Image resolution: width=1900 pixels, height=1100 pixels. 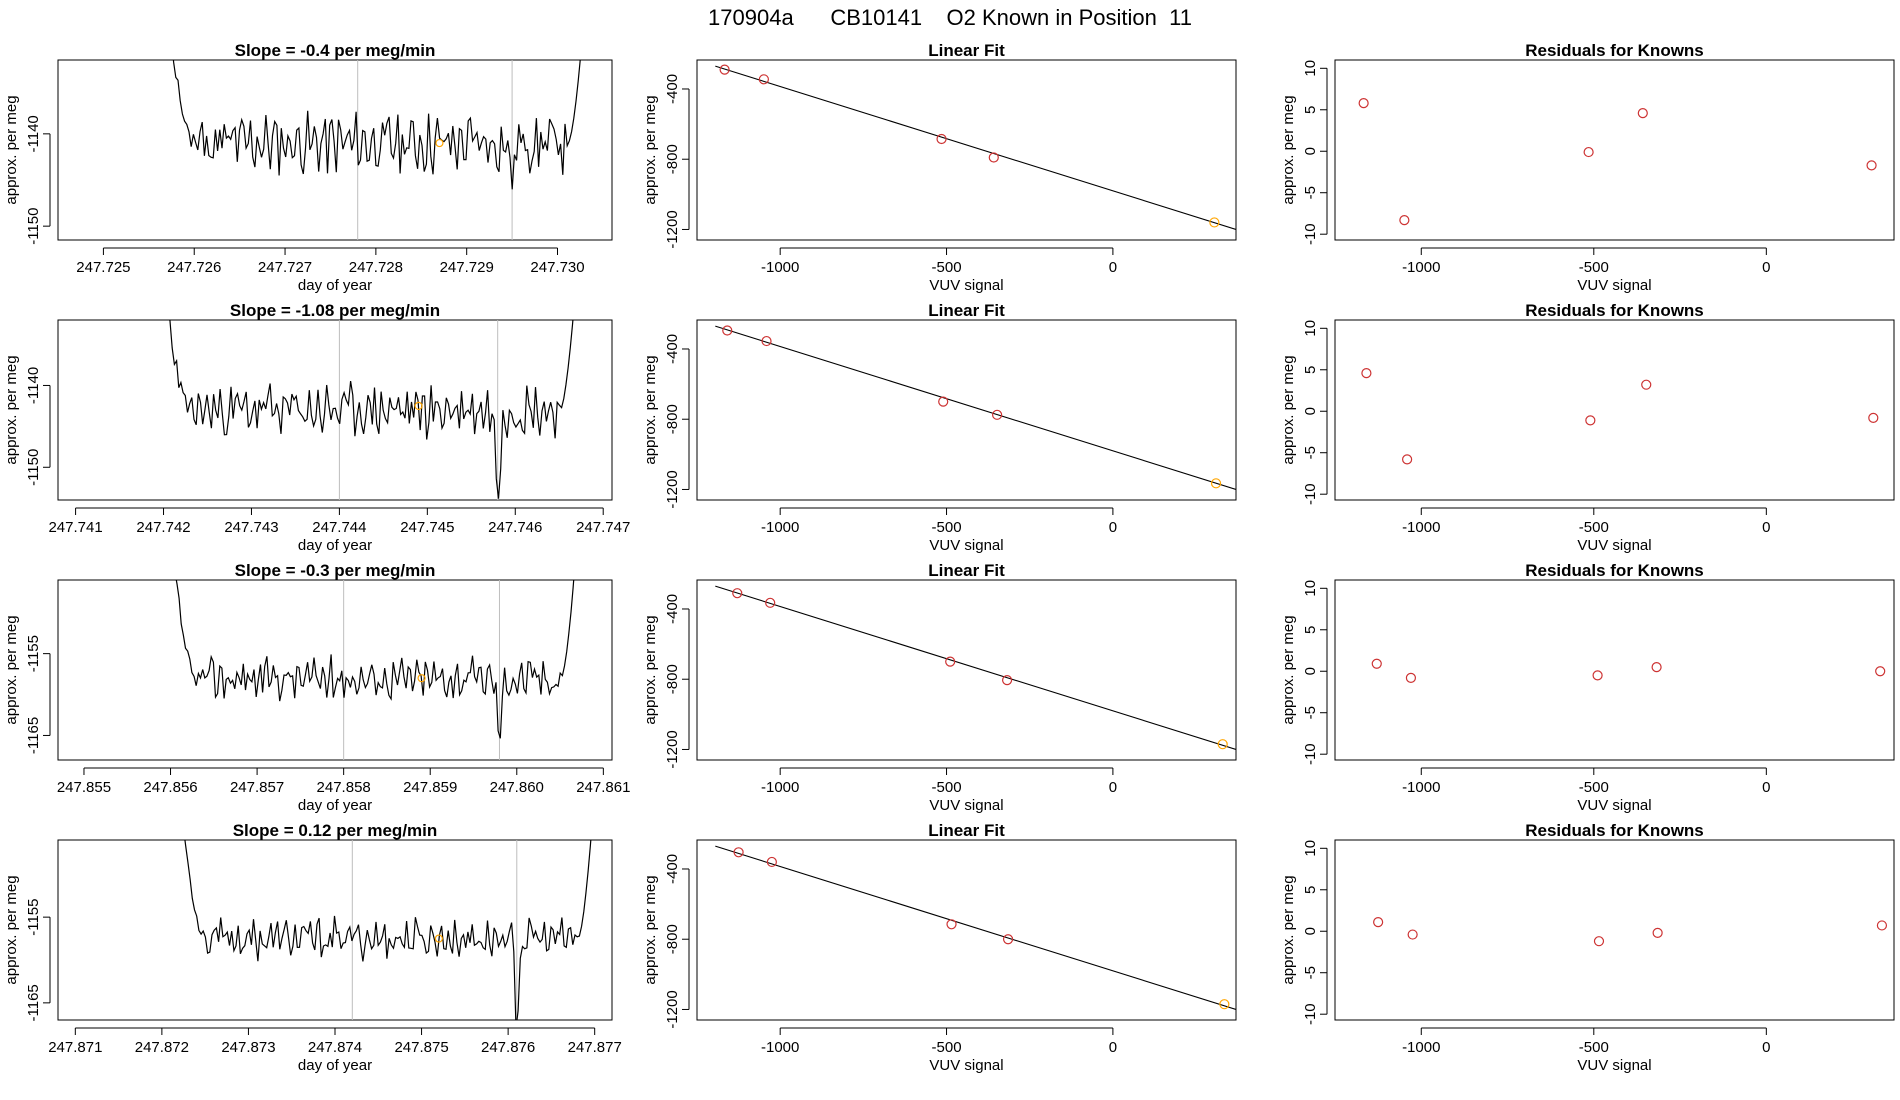 I want to click on fit-3-data-point, so click(x=950, y=661).